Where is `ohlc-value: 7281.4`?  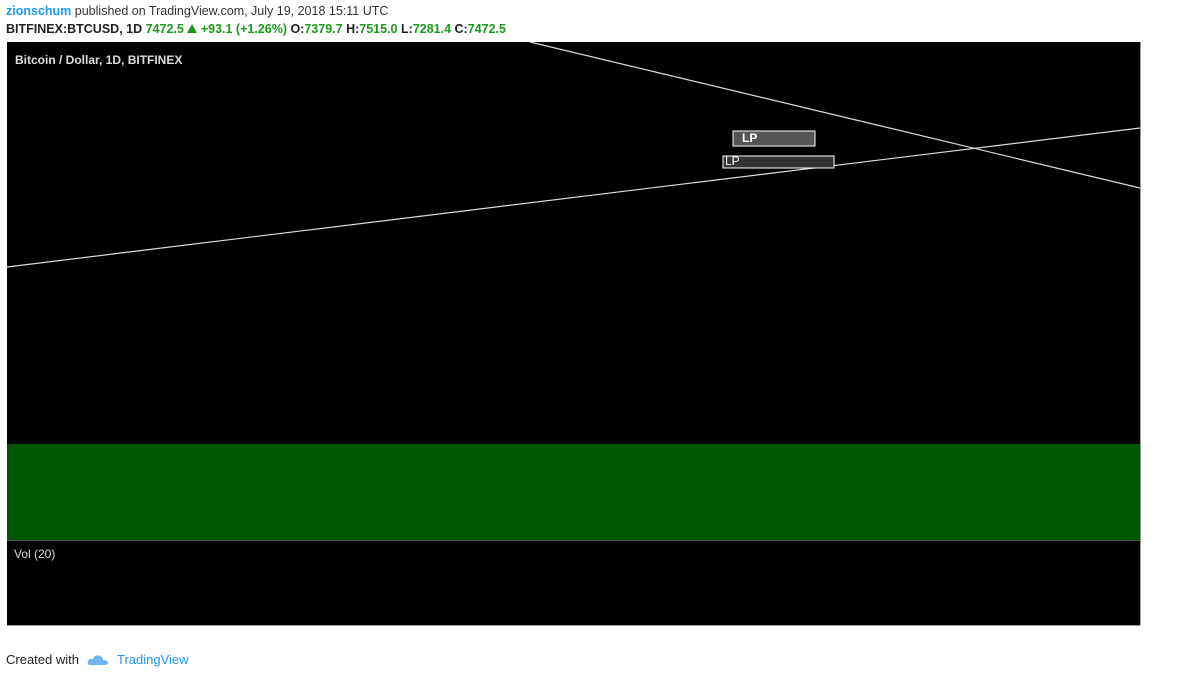 ohlc-value: 7281.4 is located at coordinates (432, 29).